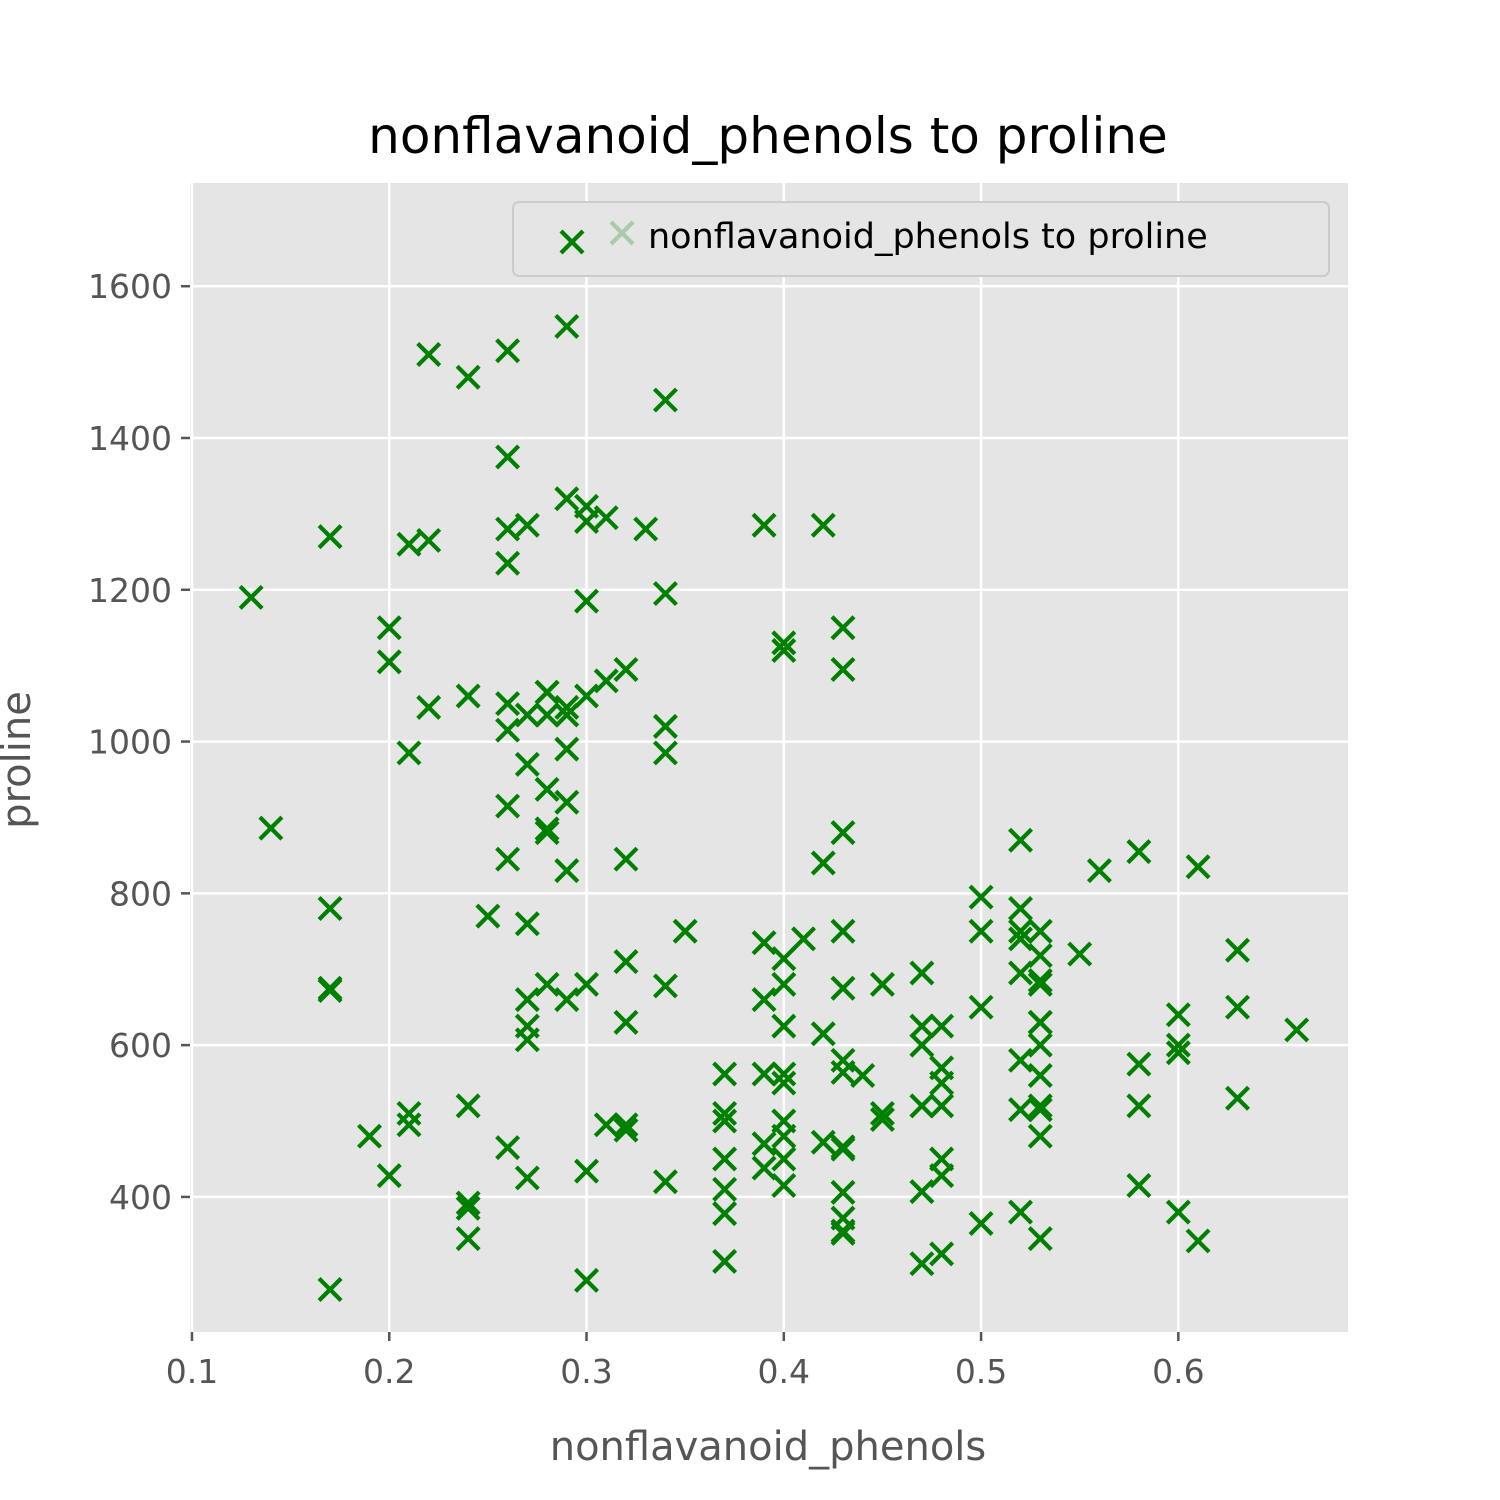  I want to click on y-tick-label: 1400, so click(130, 438).